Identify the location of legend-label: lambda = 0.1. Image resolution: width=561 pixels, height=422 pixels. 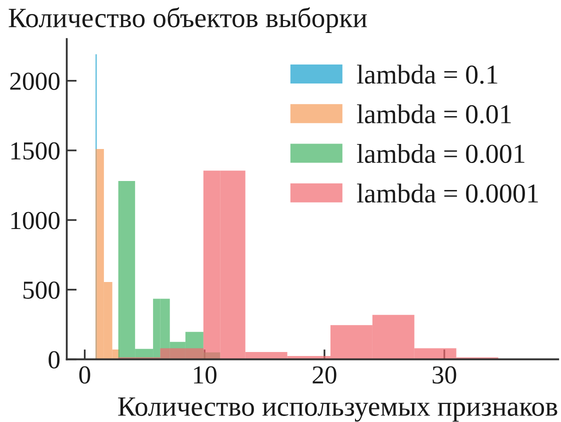
(427, 74).